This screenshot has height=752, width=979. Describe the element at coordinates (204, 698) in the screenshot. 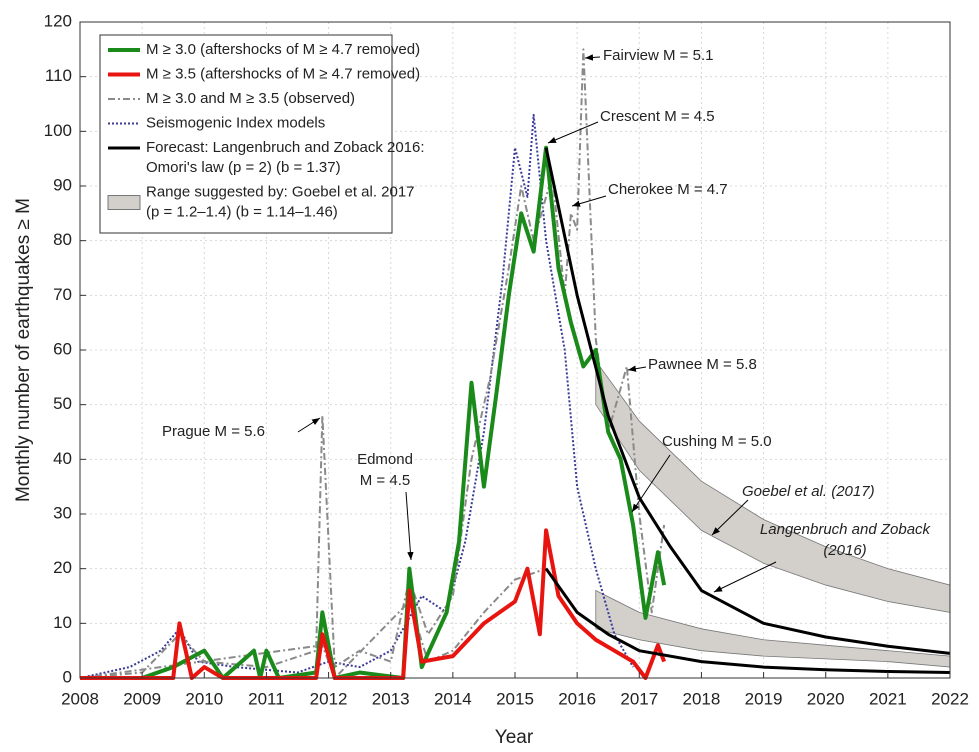

I see `x-tick-label: 2010` at that location.